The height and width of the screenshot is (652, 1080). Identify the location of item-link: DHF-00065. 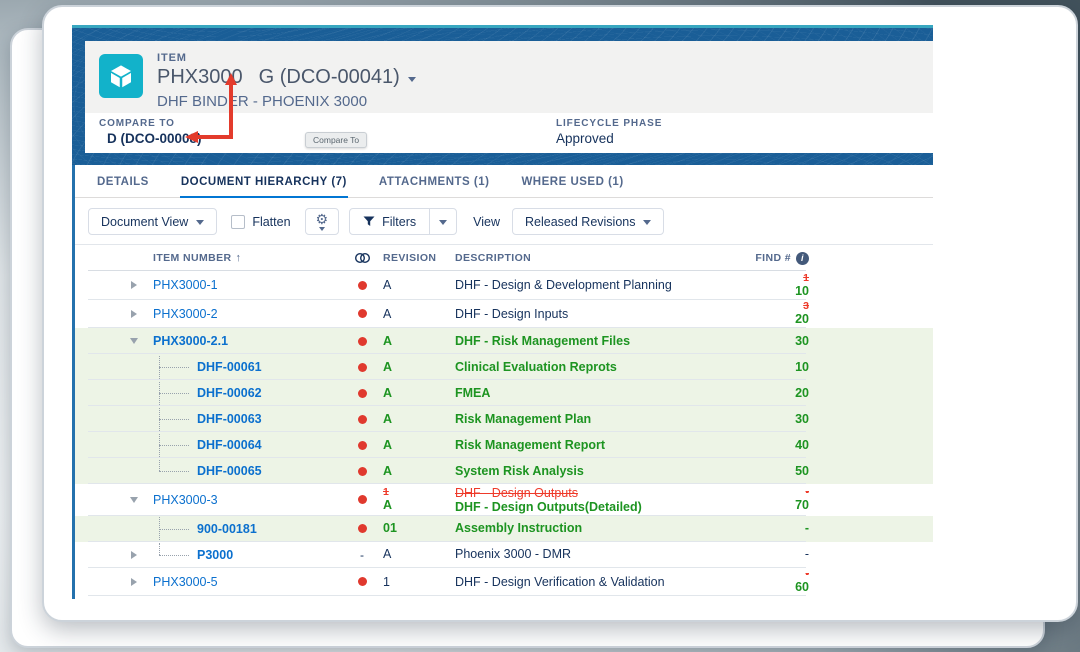
(229, 471).